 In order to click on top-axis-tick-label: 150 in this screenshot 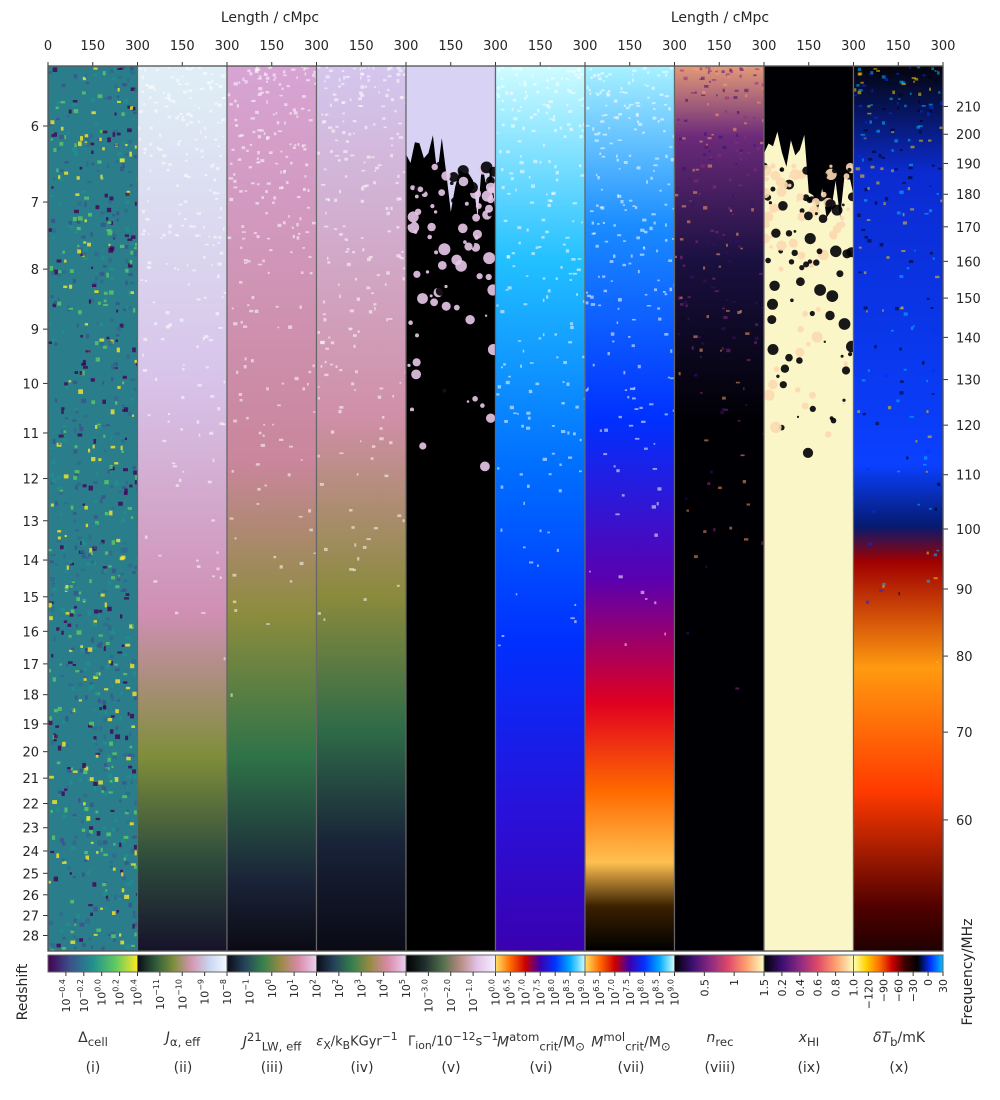, I will do `click(182, 46)`.